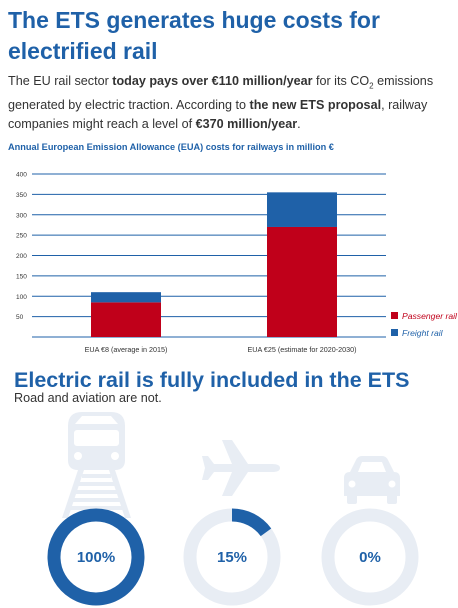 This screenshot has width=458, height=608. I want to click on y-tick-label: 150, so click(21, 276).